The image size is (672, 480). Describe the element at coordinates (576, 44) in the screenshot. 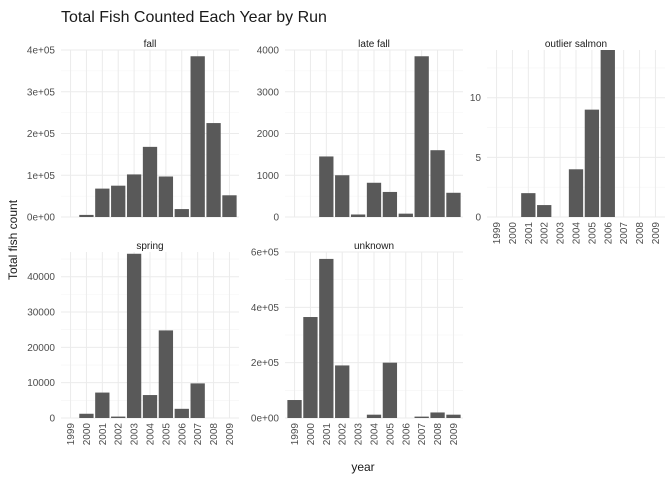

I see `facet-strip-label: outlier salmon` at that location.